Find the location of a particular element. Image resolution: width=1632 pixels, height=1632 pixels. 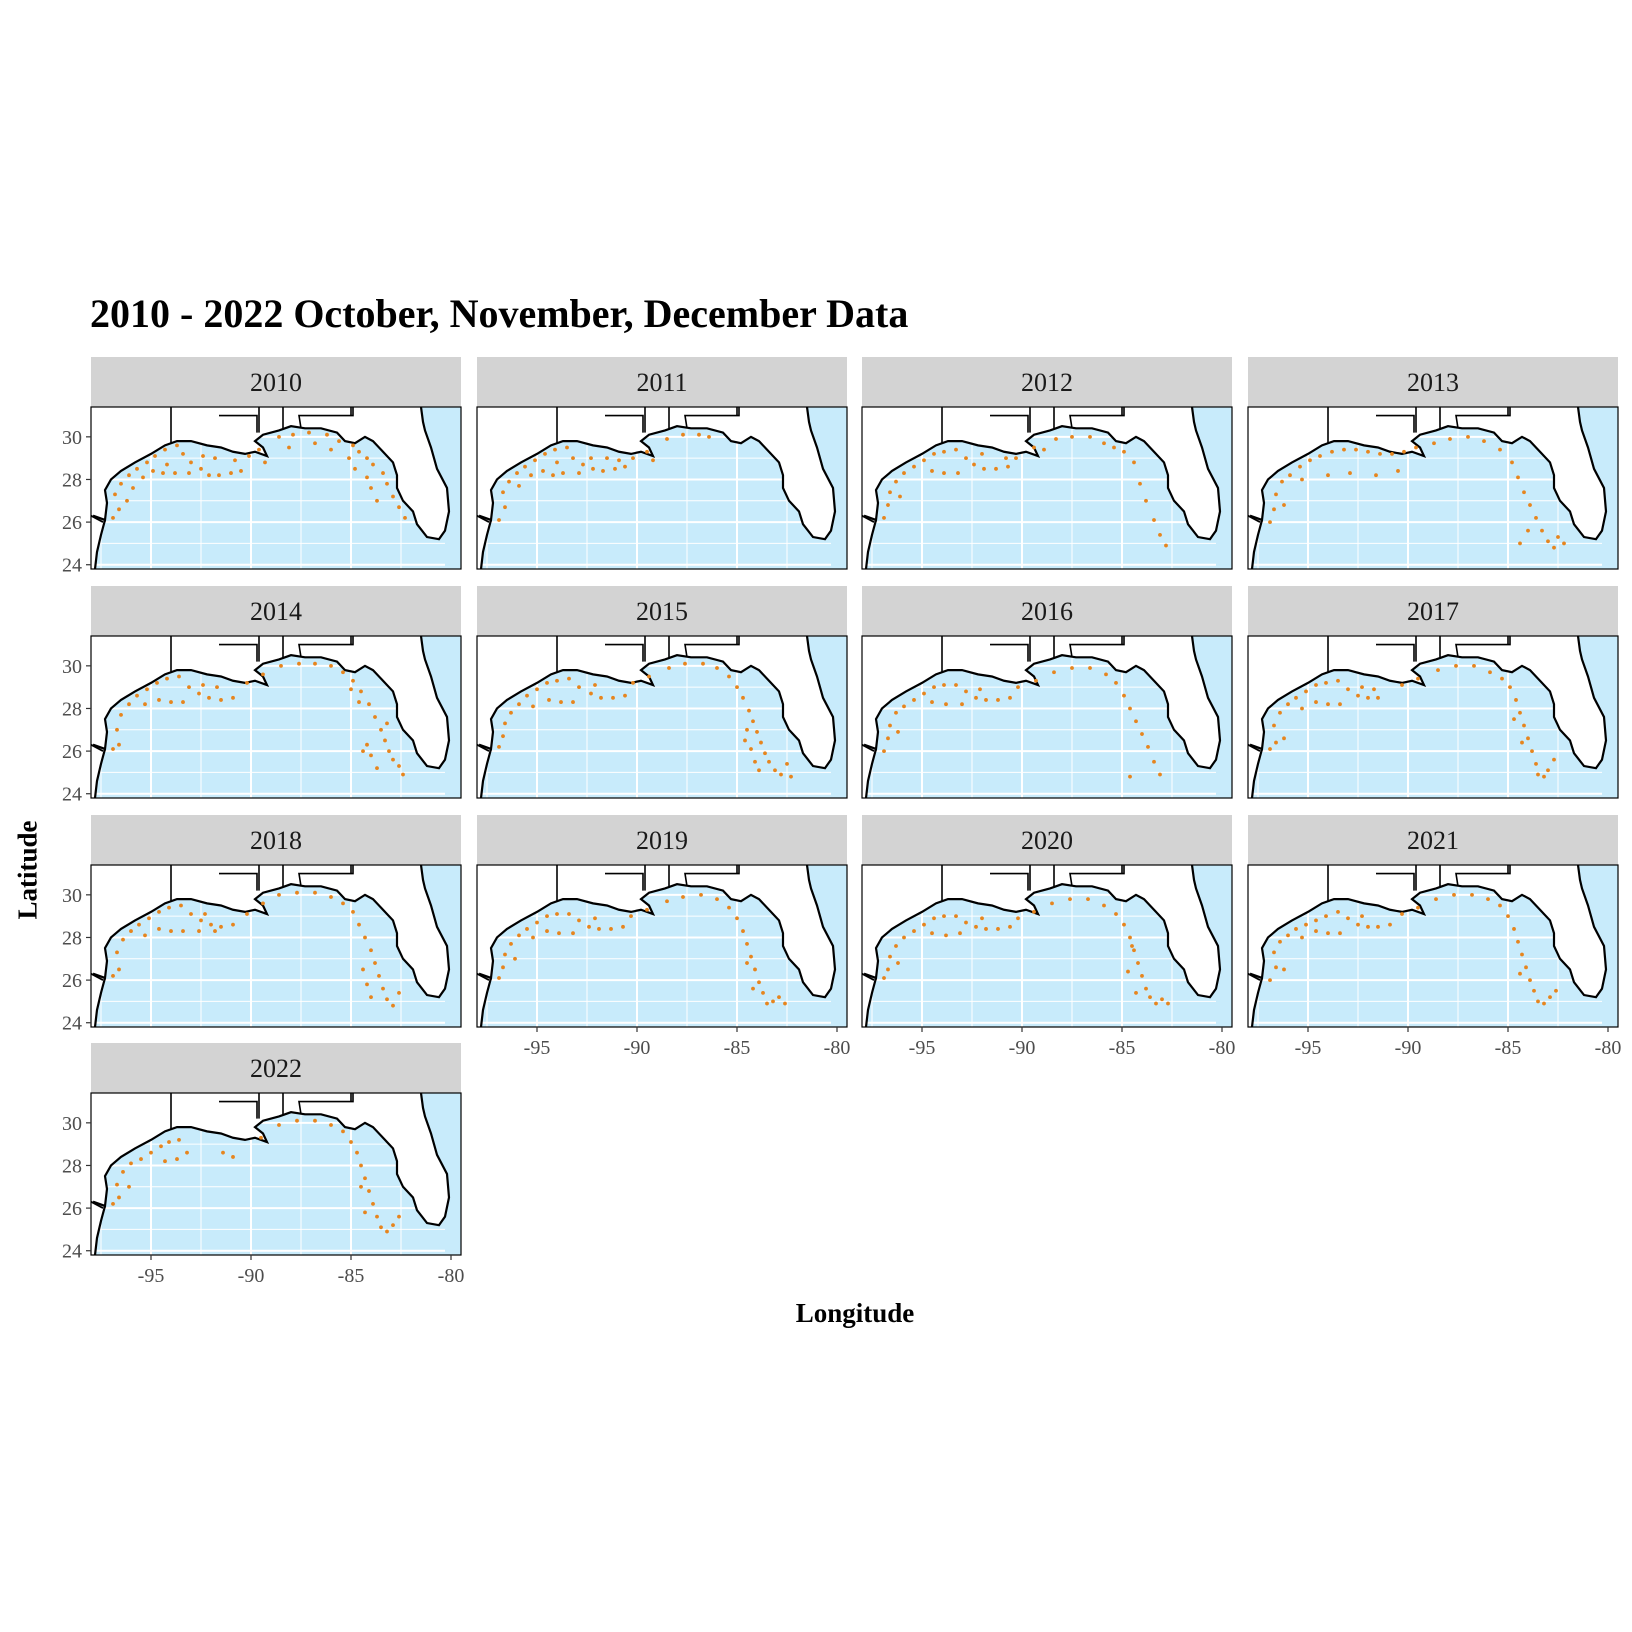

facet-strip-label: 2017 is located at coordinates (1433, 611).